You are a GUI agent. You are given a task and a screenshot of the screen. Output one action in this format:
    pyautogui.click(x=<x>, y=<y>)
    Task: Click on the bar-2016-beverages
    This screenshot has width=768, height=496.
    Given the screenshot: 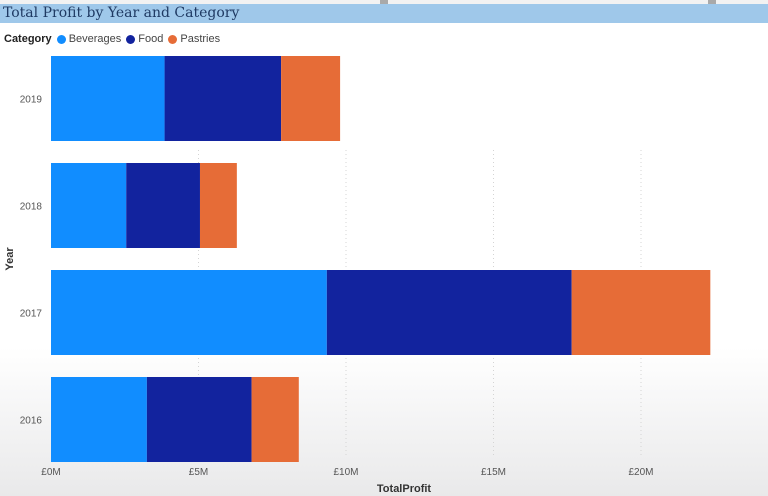 What is the action you would take?
    pyautogui.click(x=99, y=419)
    